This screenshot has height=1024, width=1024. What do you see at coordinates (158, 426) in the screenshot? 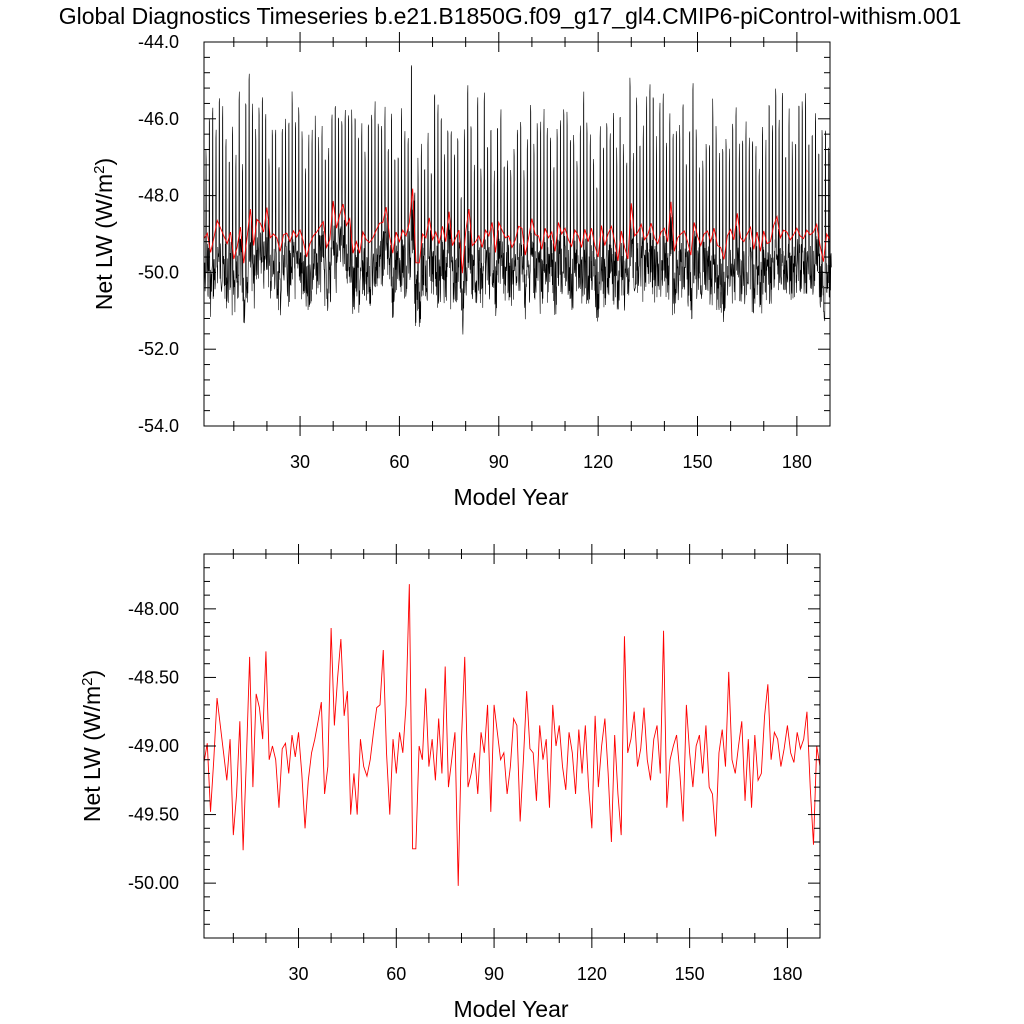
I see `y-tick-label: -54.0` at bounding box center [158, 426].